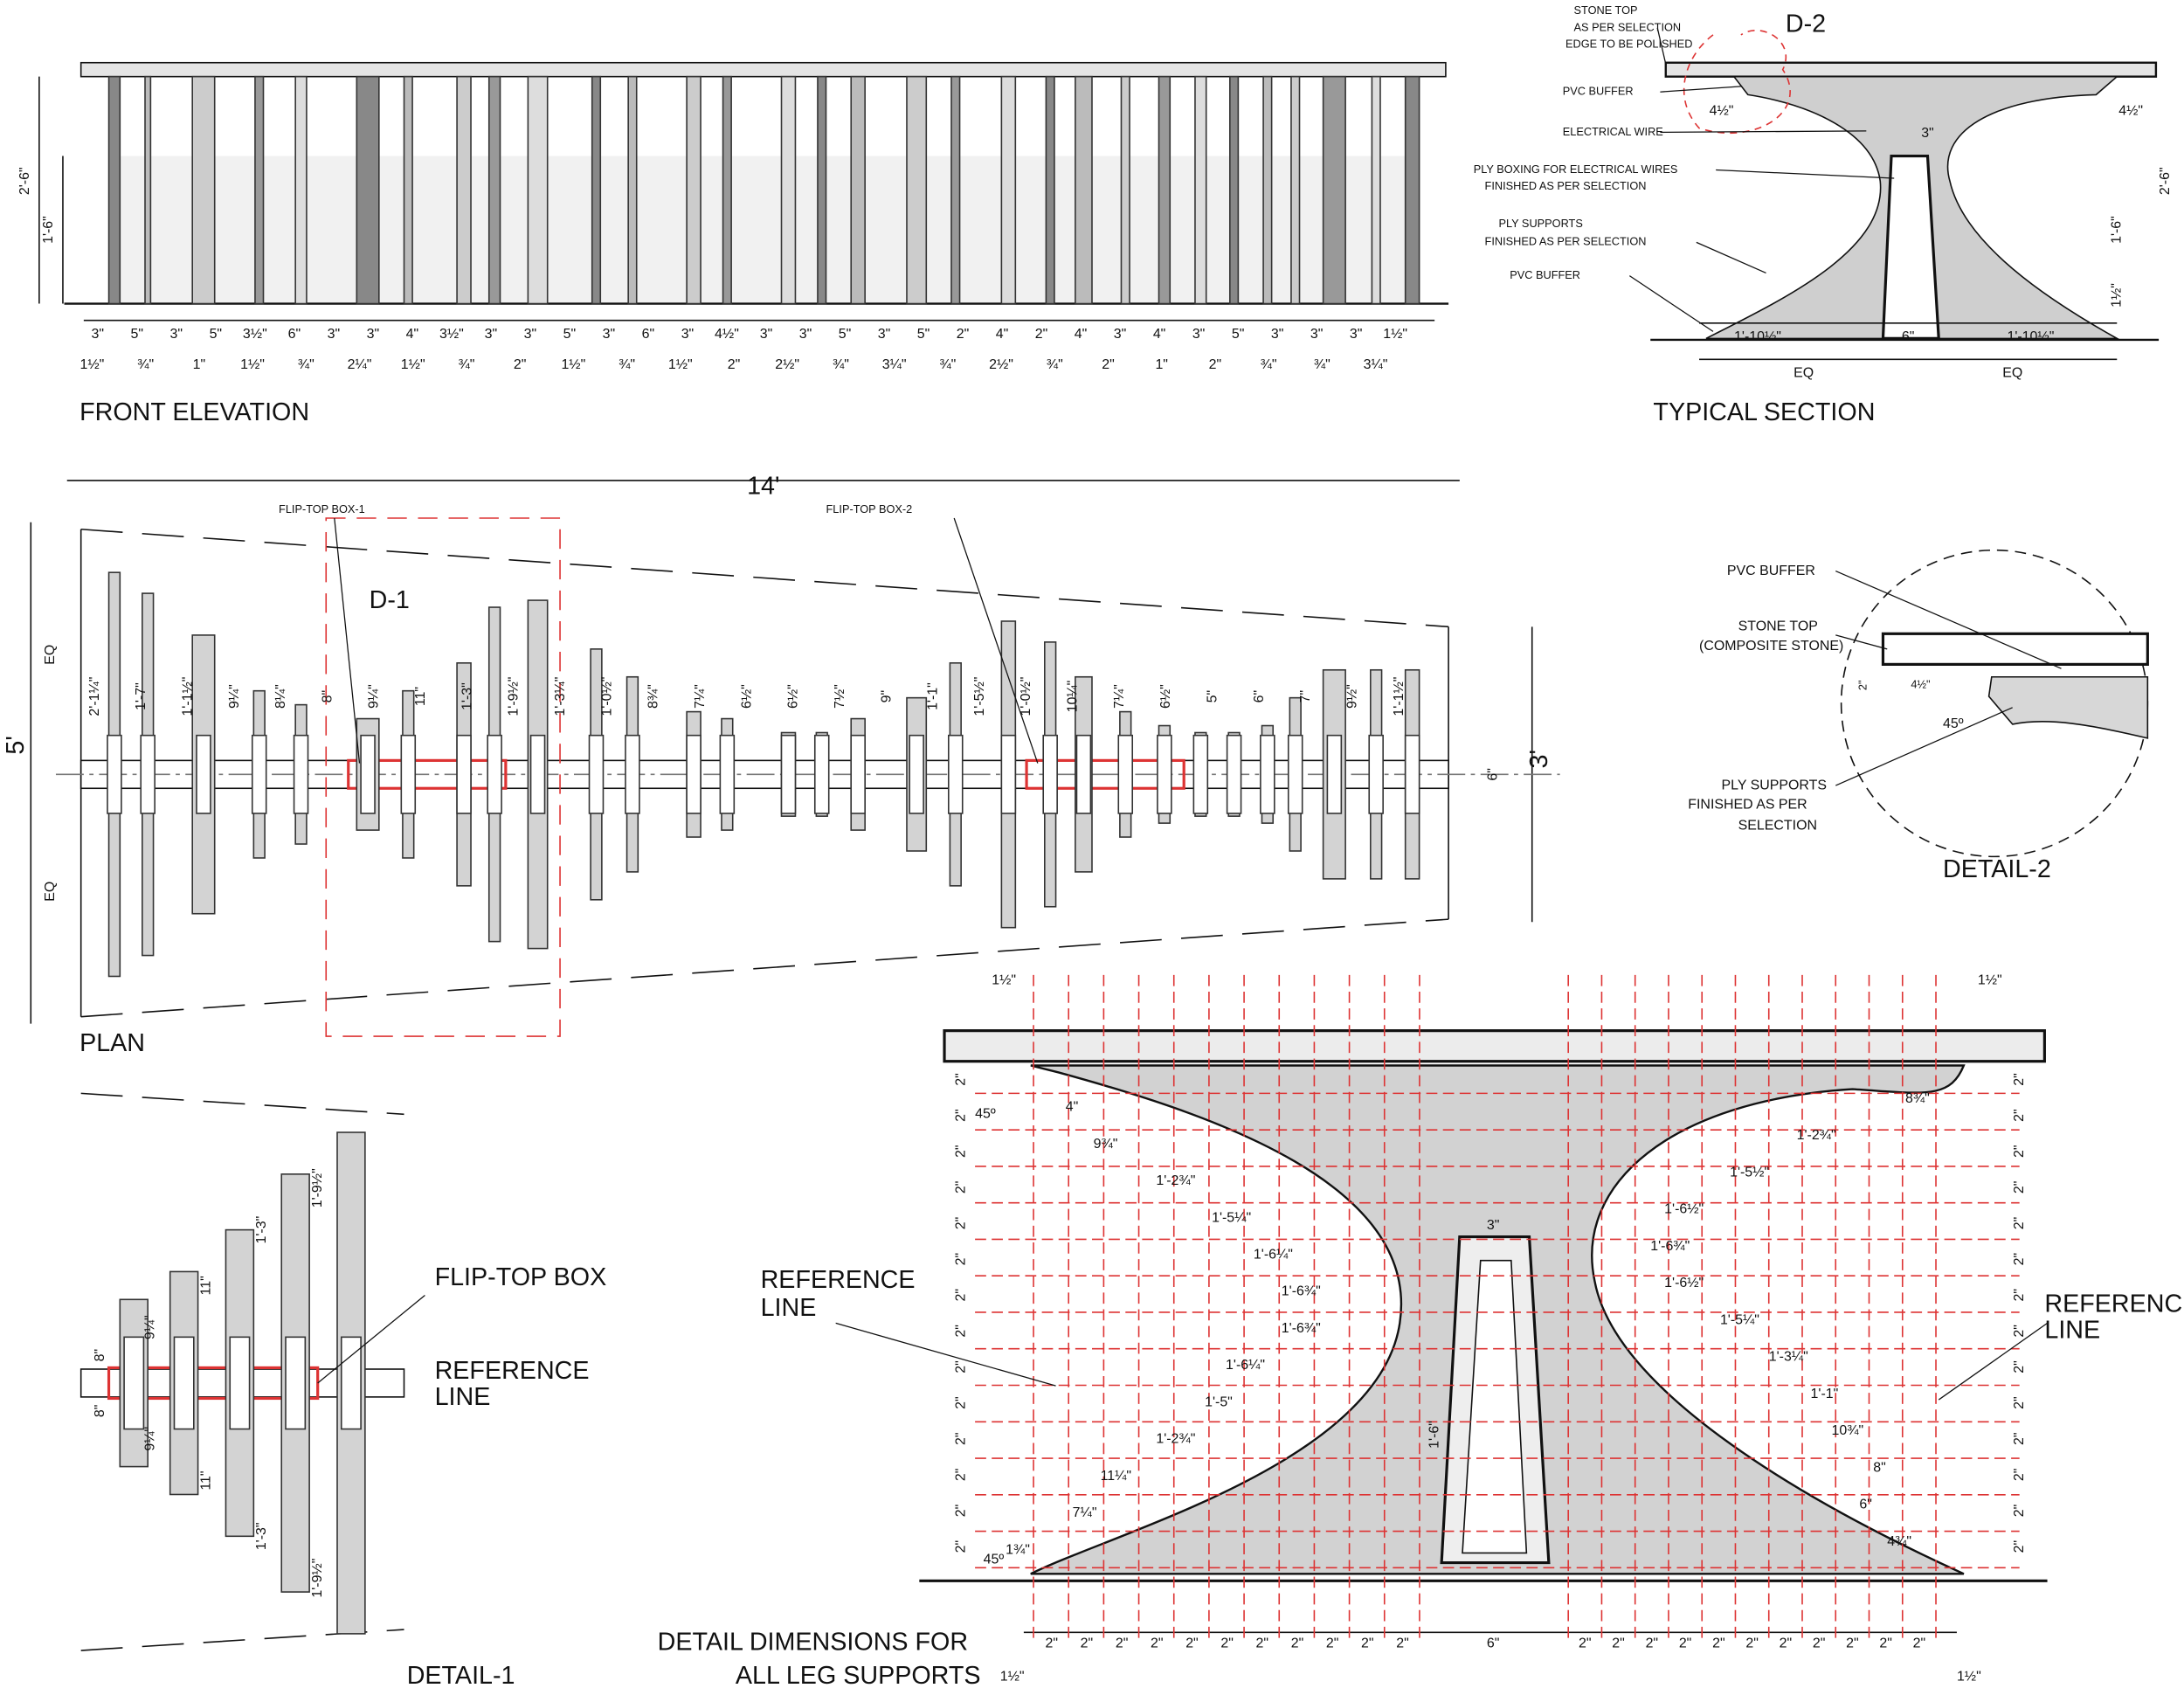 This screenshot has width=2184, height=1702. What do you see at coordinates (1351, 696) in the screenshot?
I see `dim-label: 9½"` at bounding box center [1351, 696].